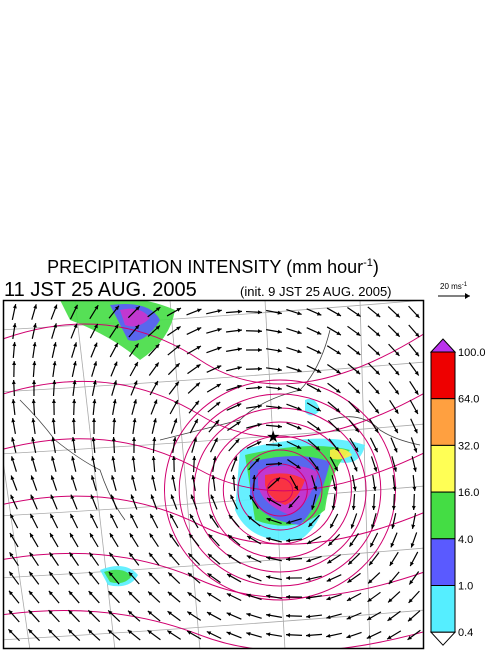  I want to click on colorbar-cap, so click(443, 345).